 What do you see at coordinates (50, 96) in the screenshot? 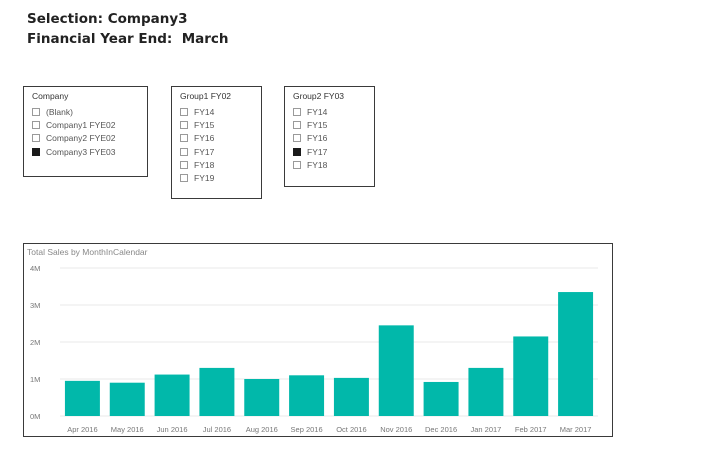
I see `company-slicer-title: Company` at bounding box center [50, 96].